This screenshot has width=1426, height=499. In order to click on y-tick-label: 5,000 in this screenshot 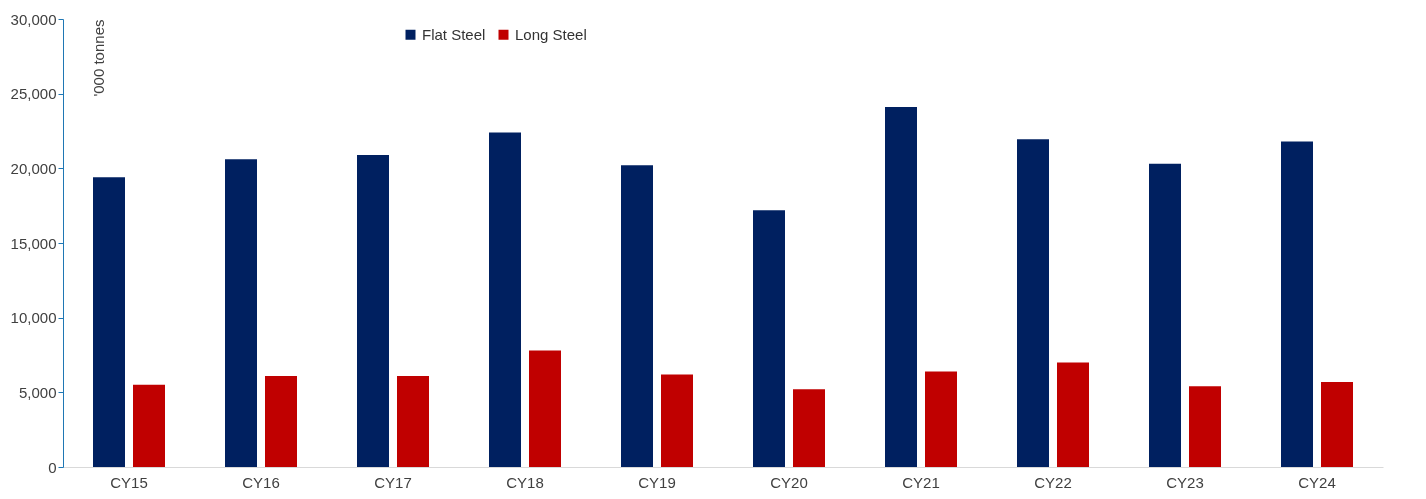, I will do `click(37, 392)`.